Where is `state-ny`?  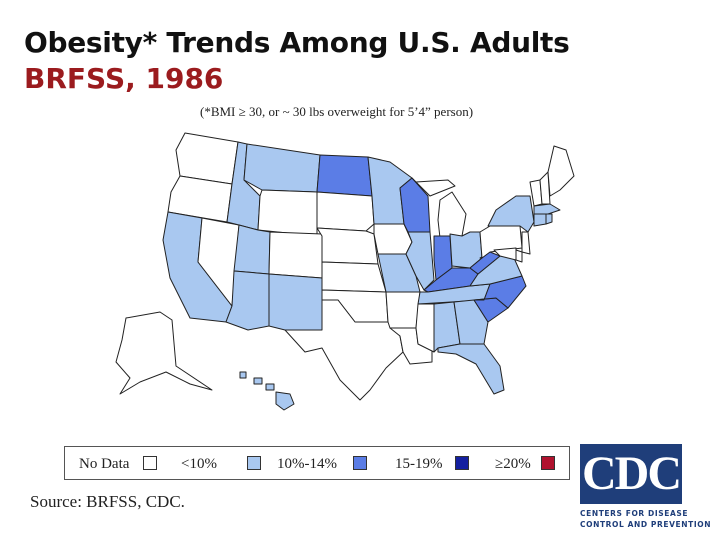
state-ny is located at coordinates (511, 214).